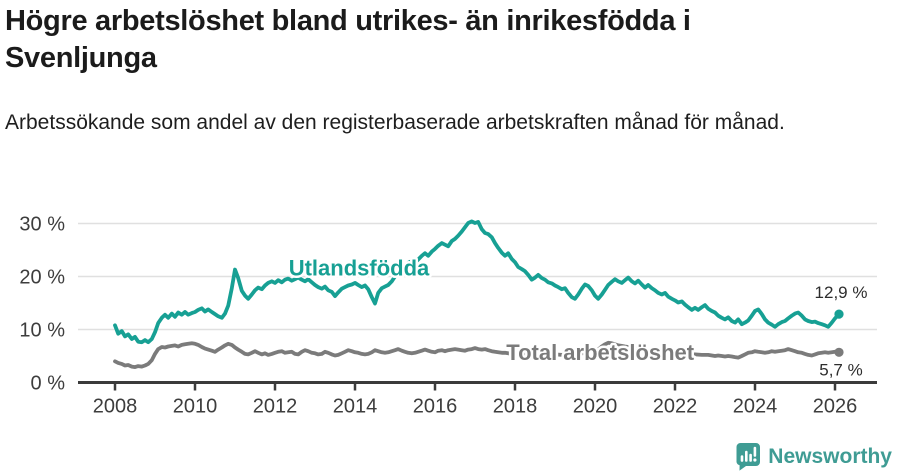 The image size is (900, 474). I want to click on series-label-total: Total arbetslöshet, so click(600, 352).